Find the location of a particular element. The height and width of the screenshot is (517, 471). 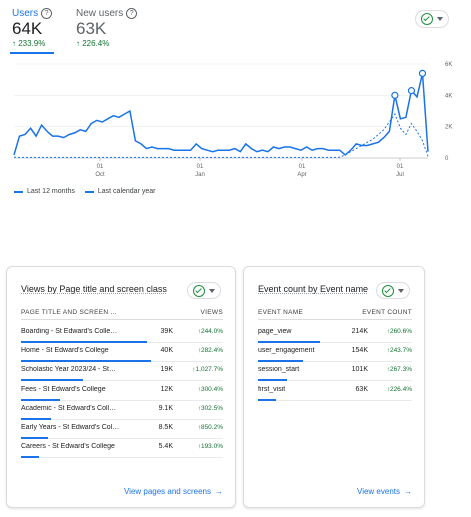

table-row: Academic - St Edward's Coll… 9.1K ↑302.5% is located at coordinates (122, 410).